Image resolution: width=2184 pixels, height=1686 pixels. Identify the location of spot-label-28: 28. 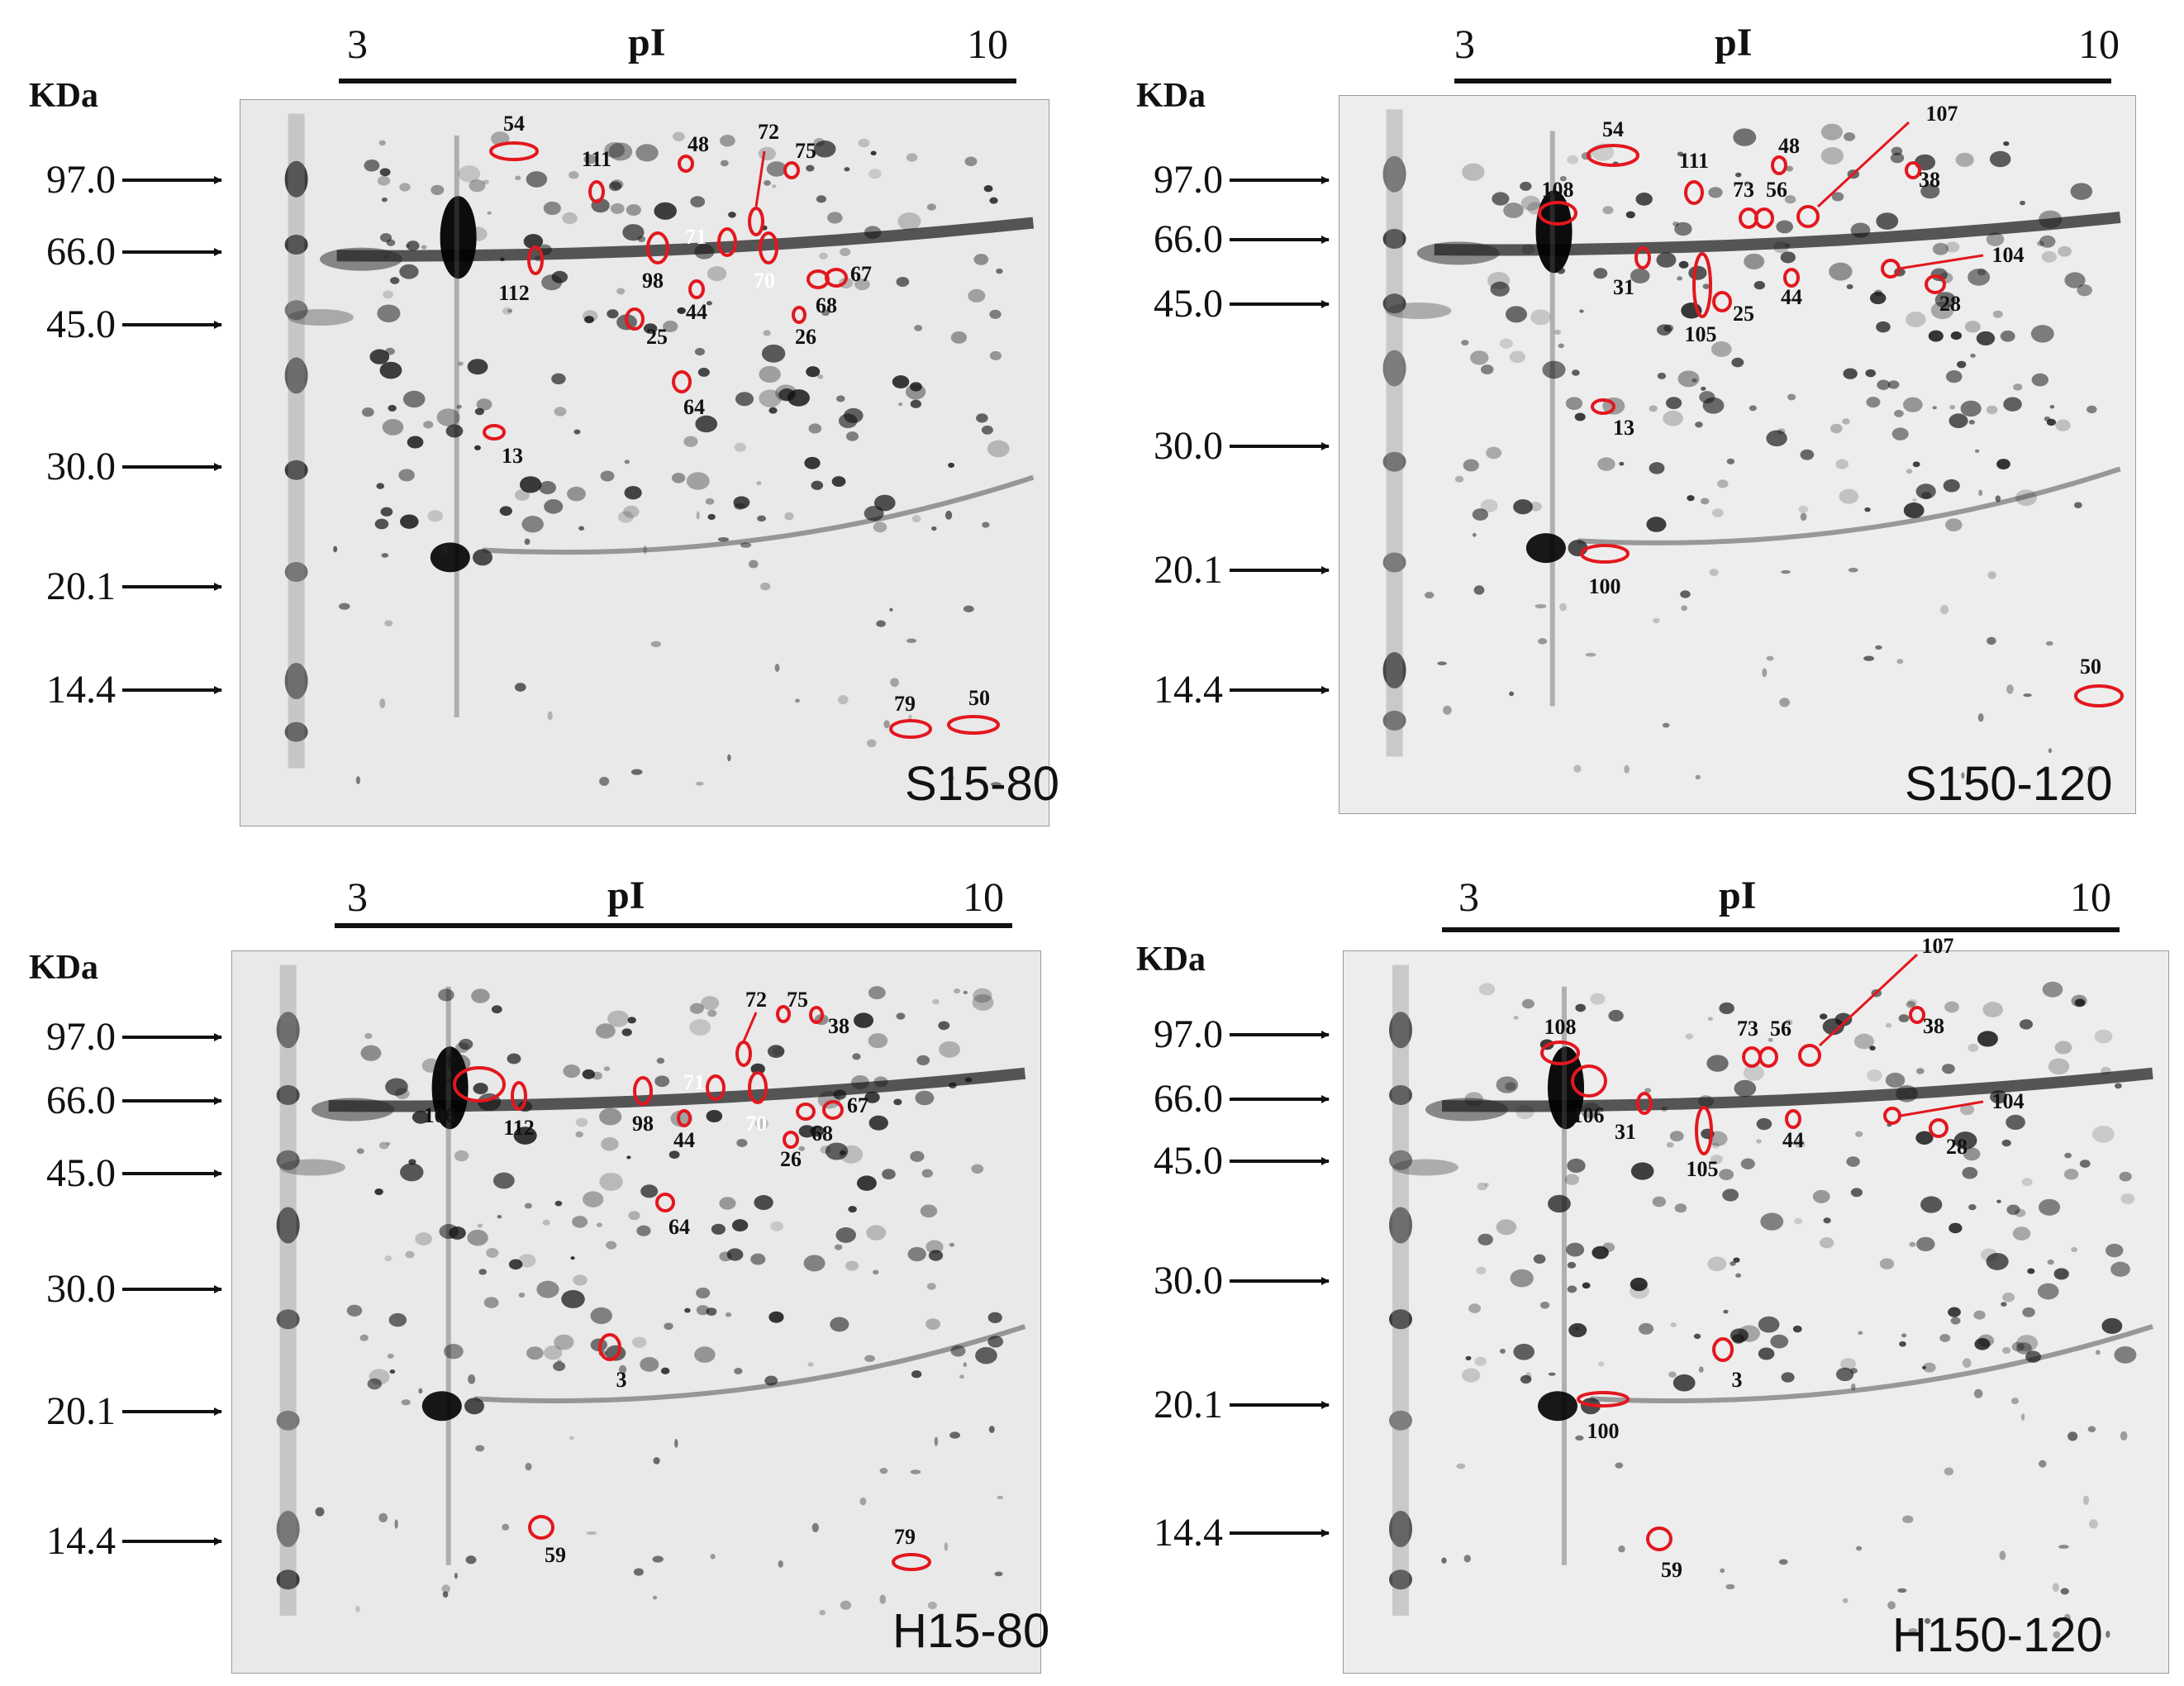
(1957, 1147).